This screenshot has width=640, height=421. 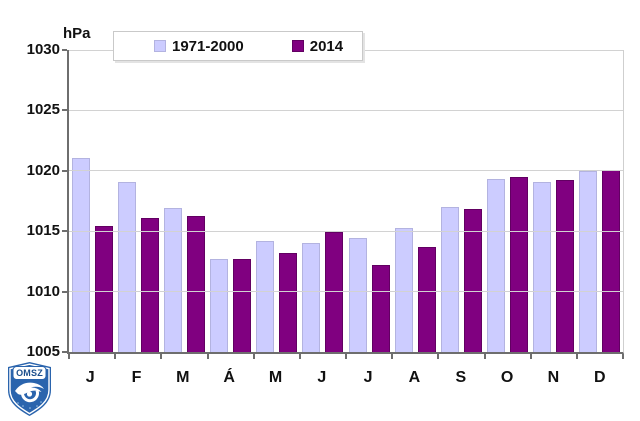 I want to click on bar-1971-2000-j6, so click(x=311, y=297).